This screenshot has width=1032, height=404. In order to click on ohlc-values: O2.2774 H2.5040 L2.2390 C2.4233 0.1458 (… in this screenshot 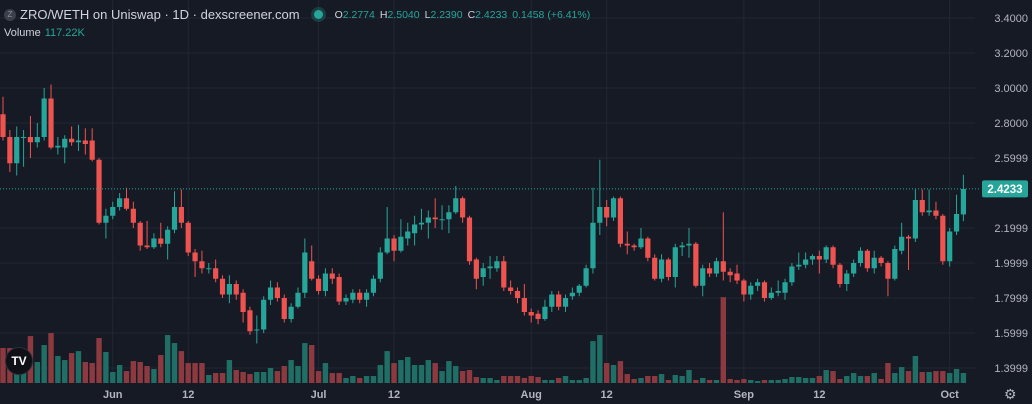, I will do `click(463, 15)`.